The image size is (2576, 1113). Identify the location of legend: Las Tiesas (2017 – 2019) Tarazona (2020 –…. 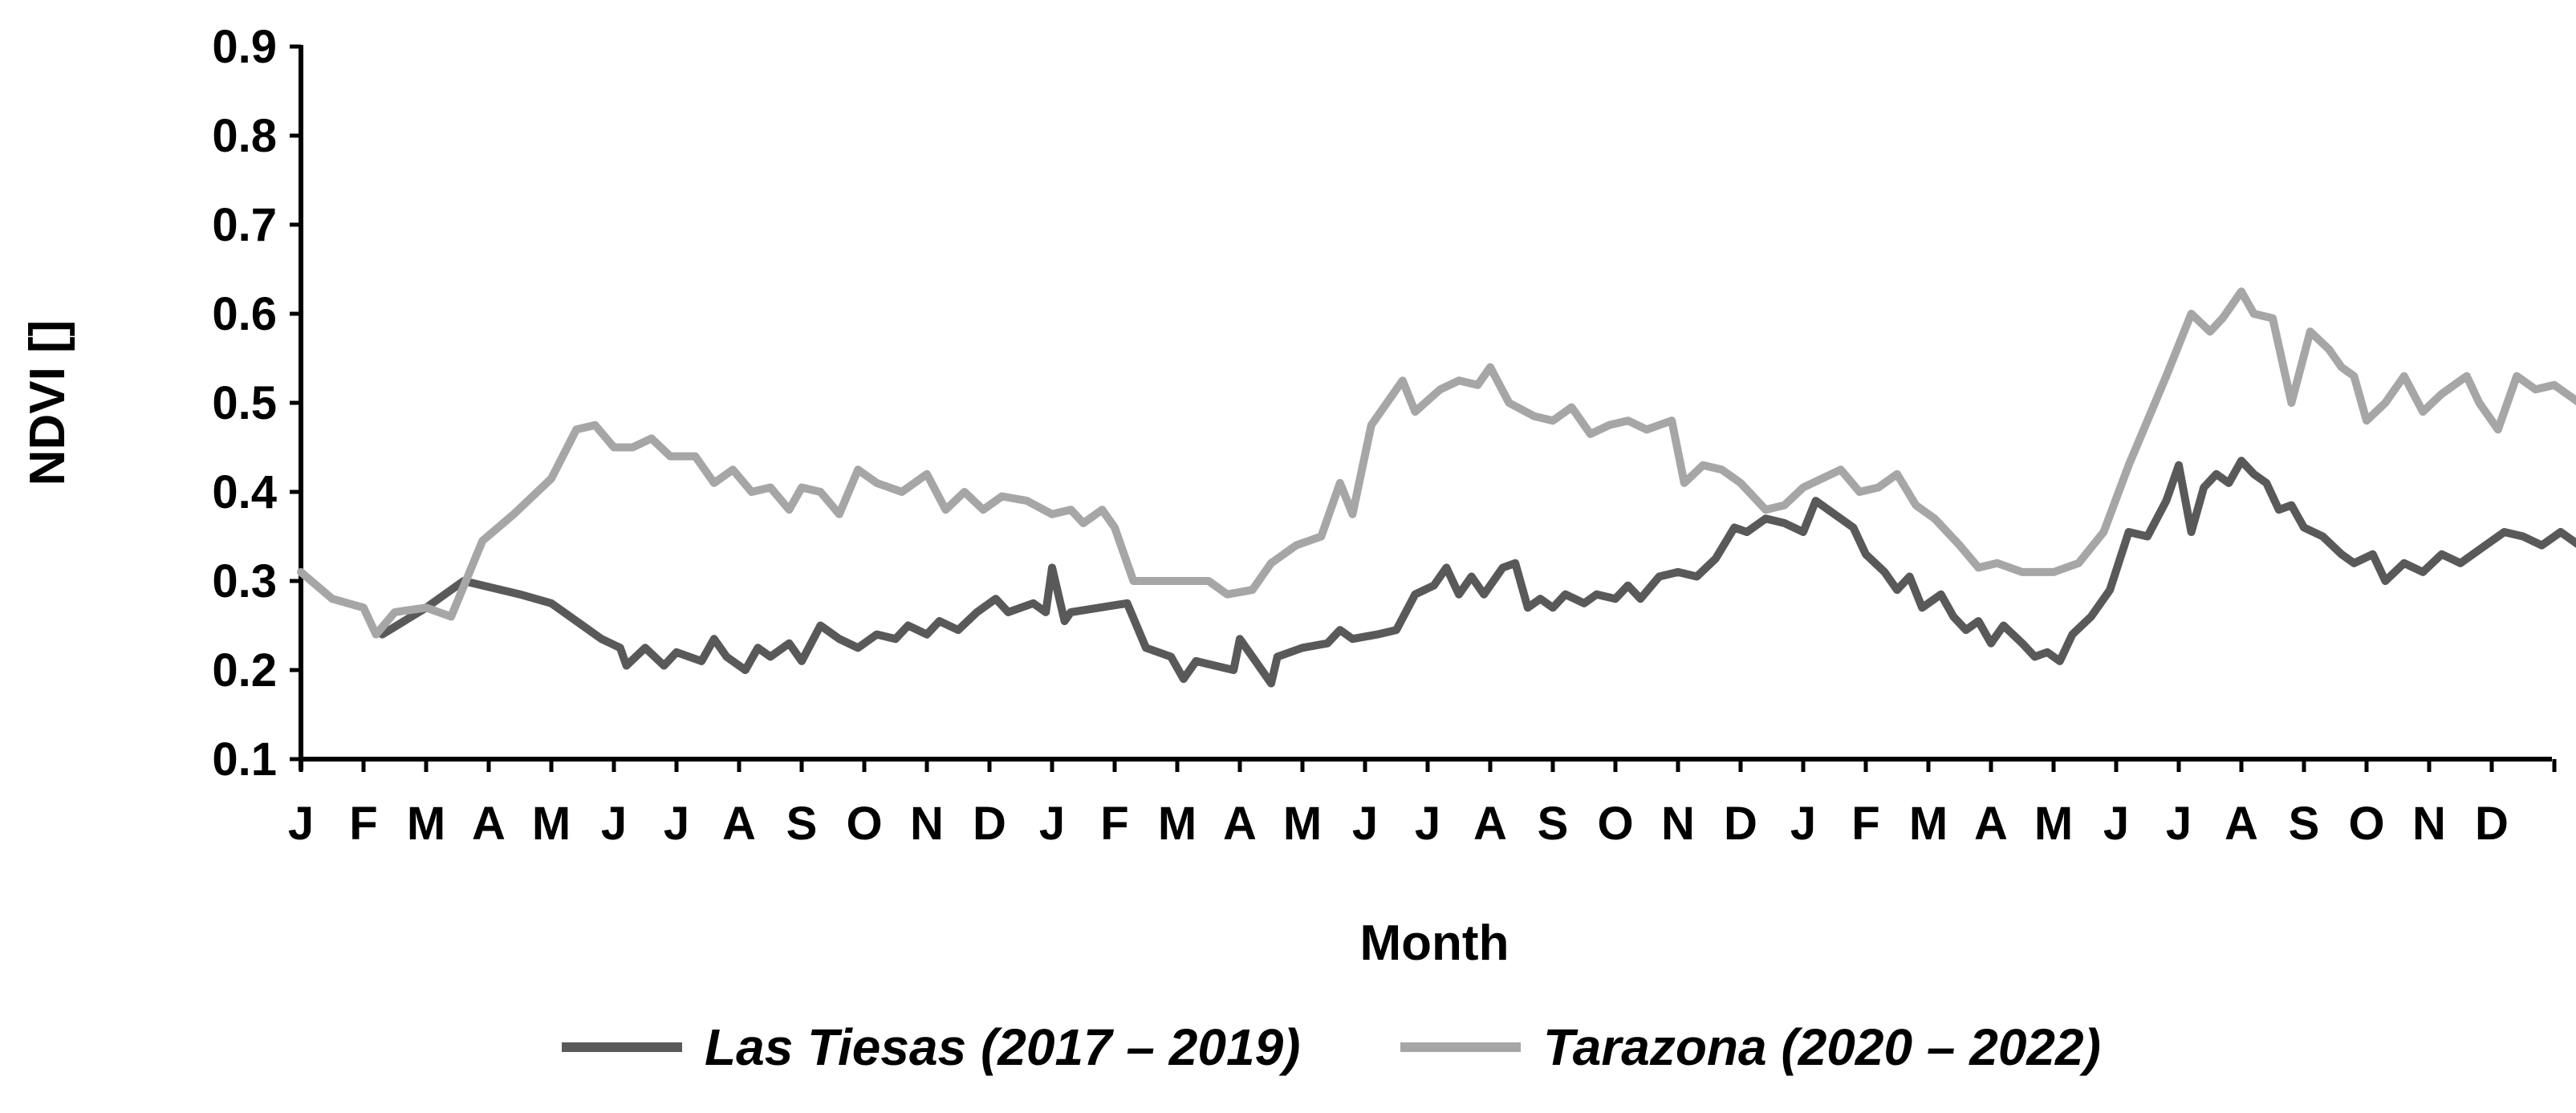
(1331, 1047).